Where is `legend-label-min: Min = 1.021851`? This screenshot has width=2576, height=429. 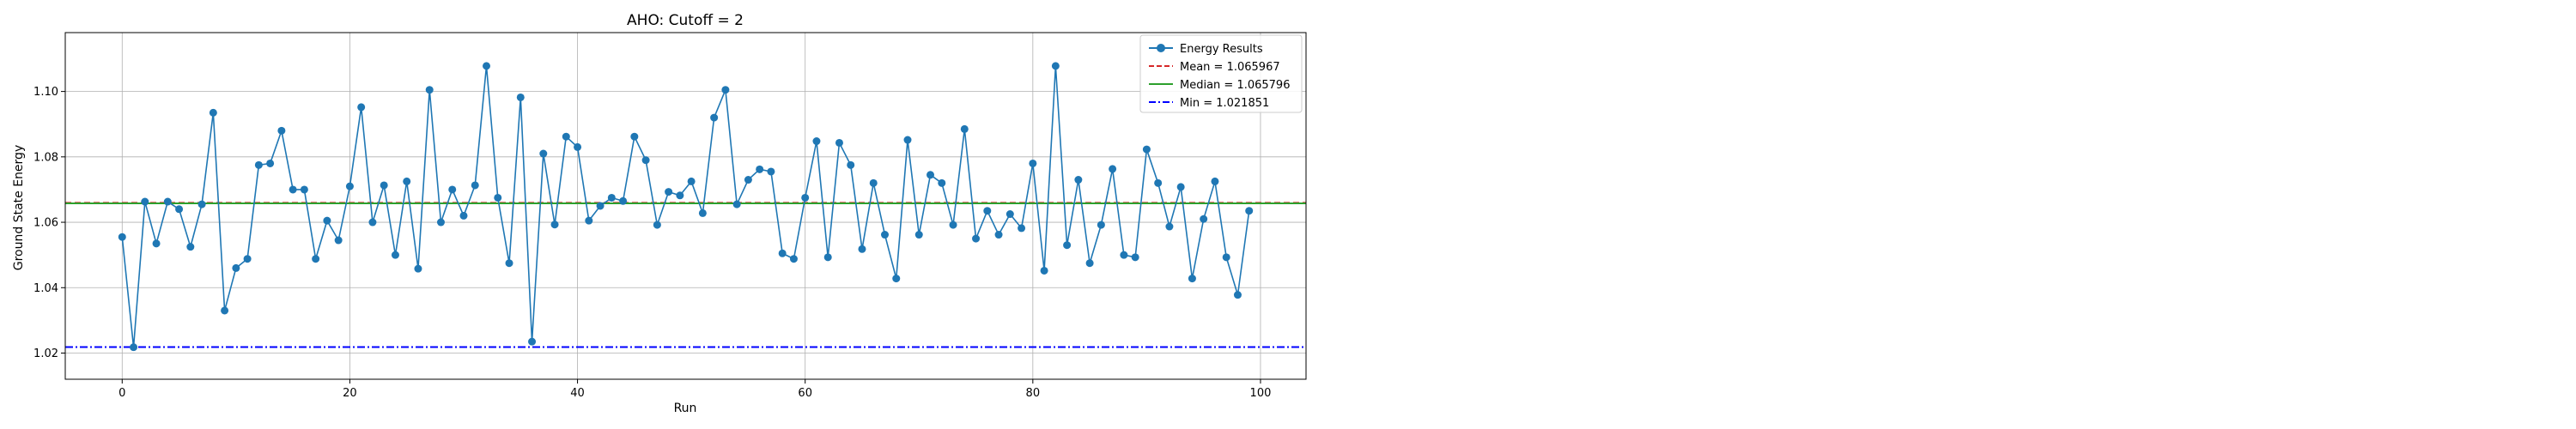
legend-label-min: Min = 1.021851 is located at coordinates (1224, 104).